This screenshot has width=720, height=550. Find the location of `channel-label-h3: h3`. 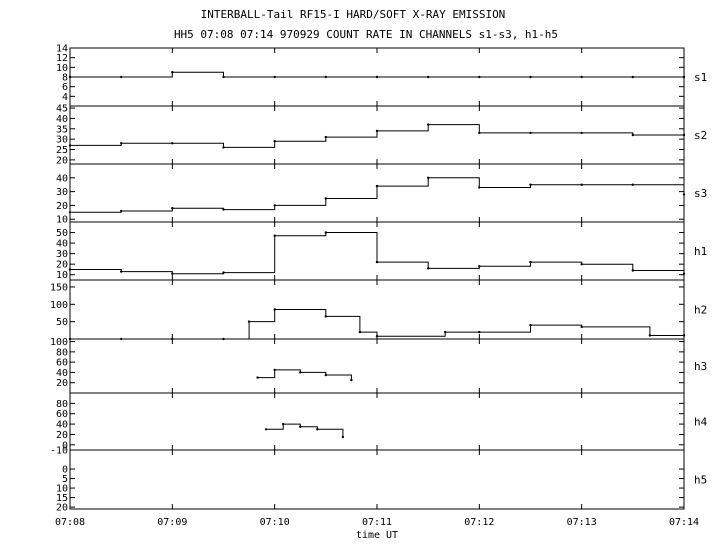

channel-label-h3: h3 is located at coordinates (700, 366).